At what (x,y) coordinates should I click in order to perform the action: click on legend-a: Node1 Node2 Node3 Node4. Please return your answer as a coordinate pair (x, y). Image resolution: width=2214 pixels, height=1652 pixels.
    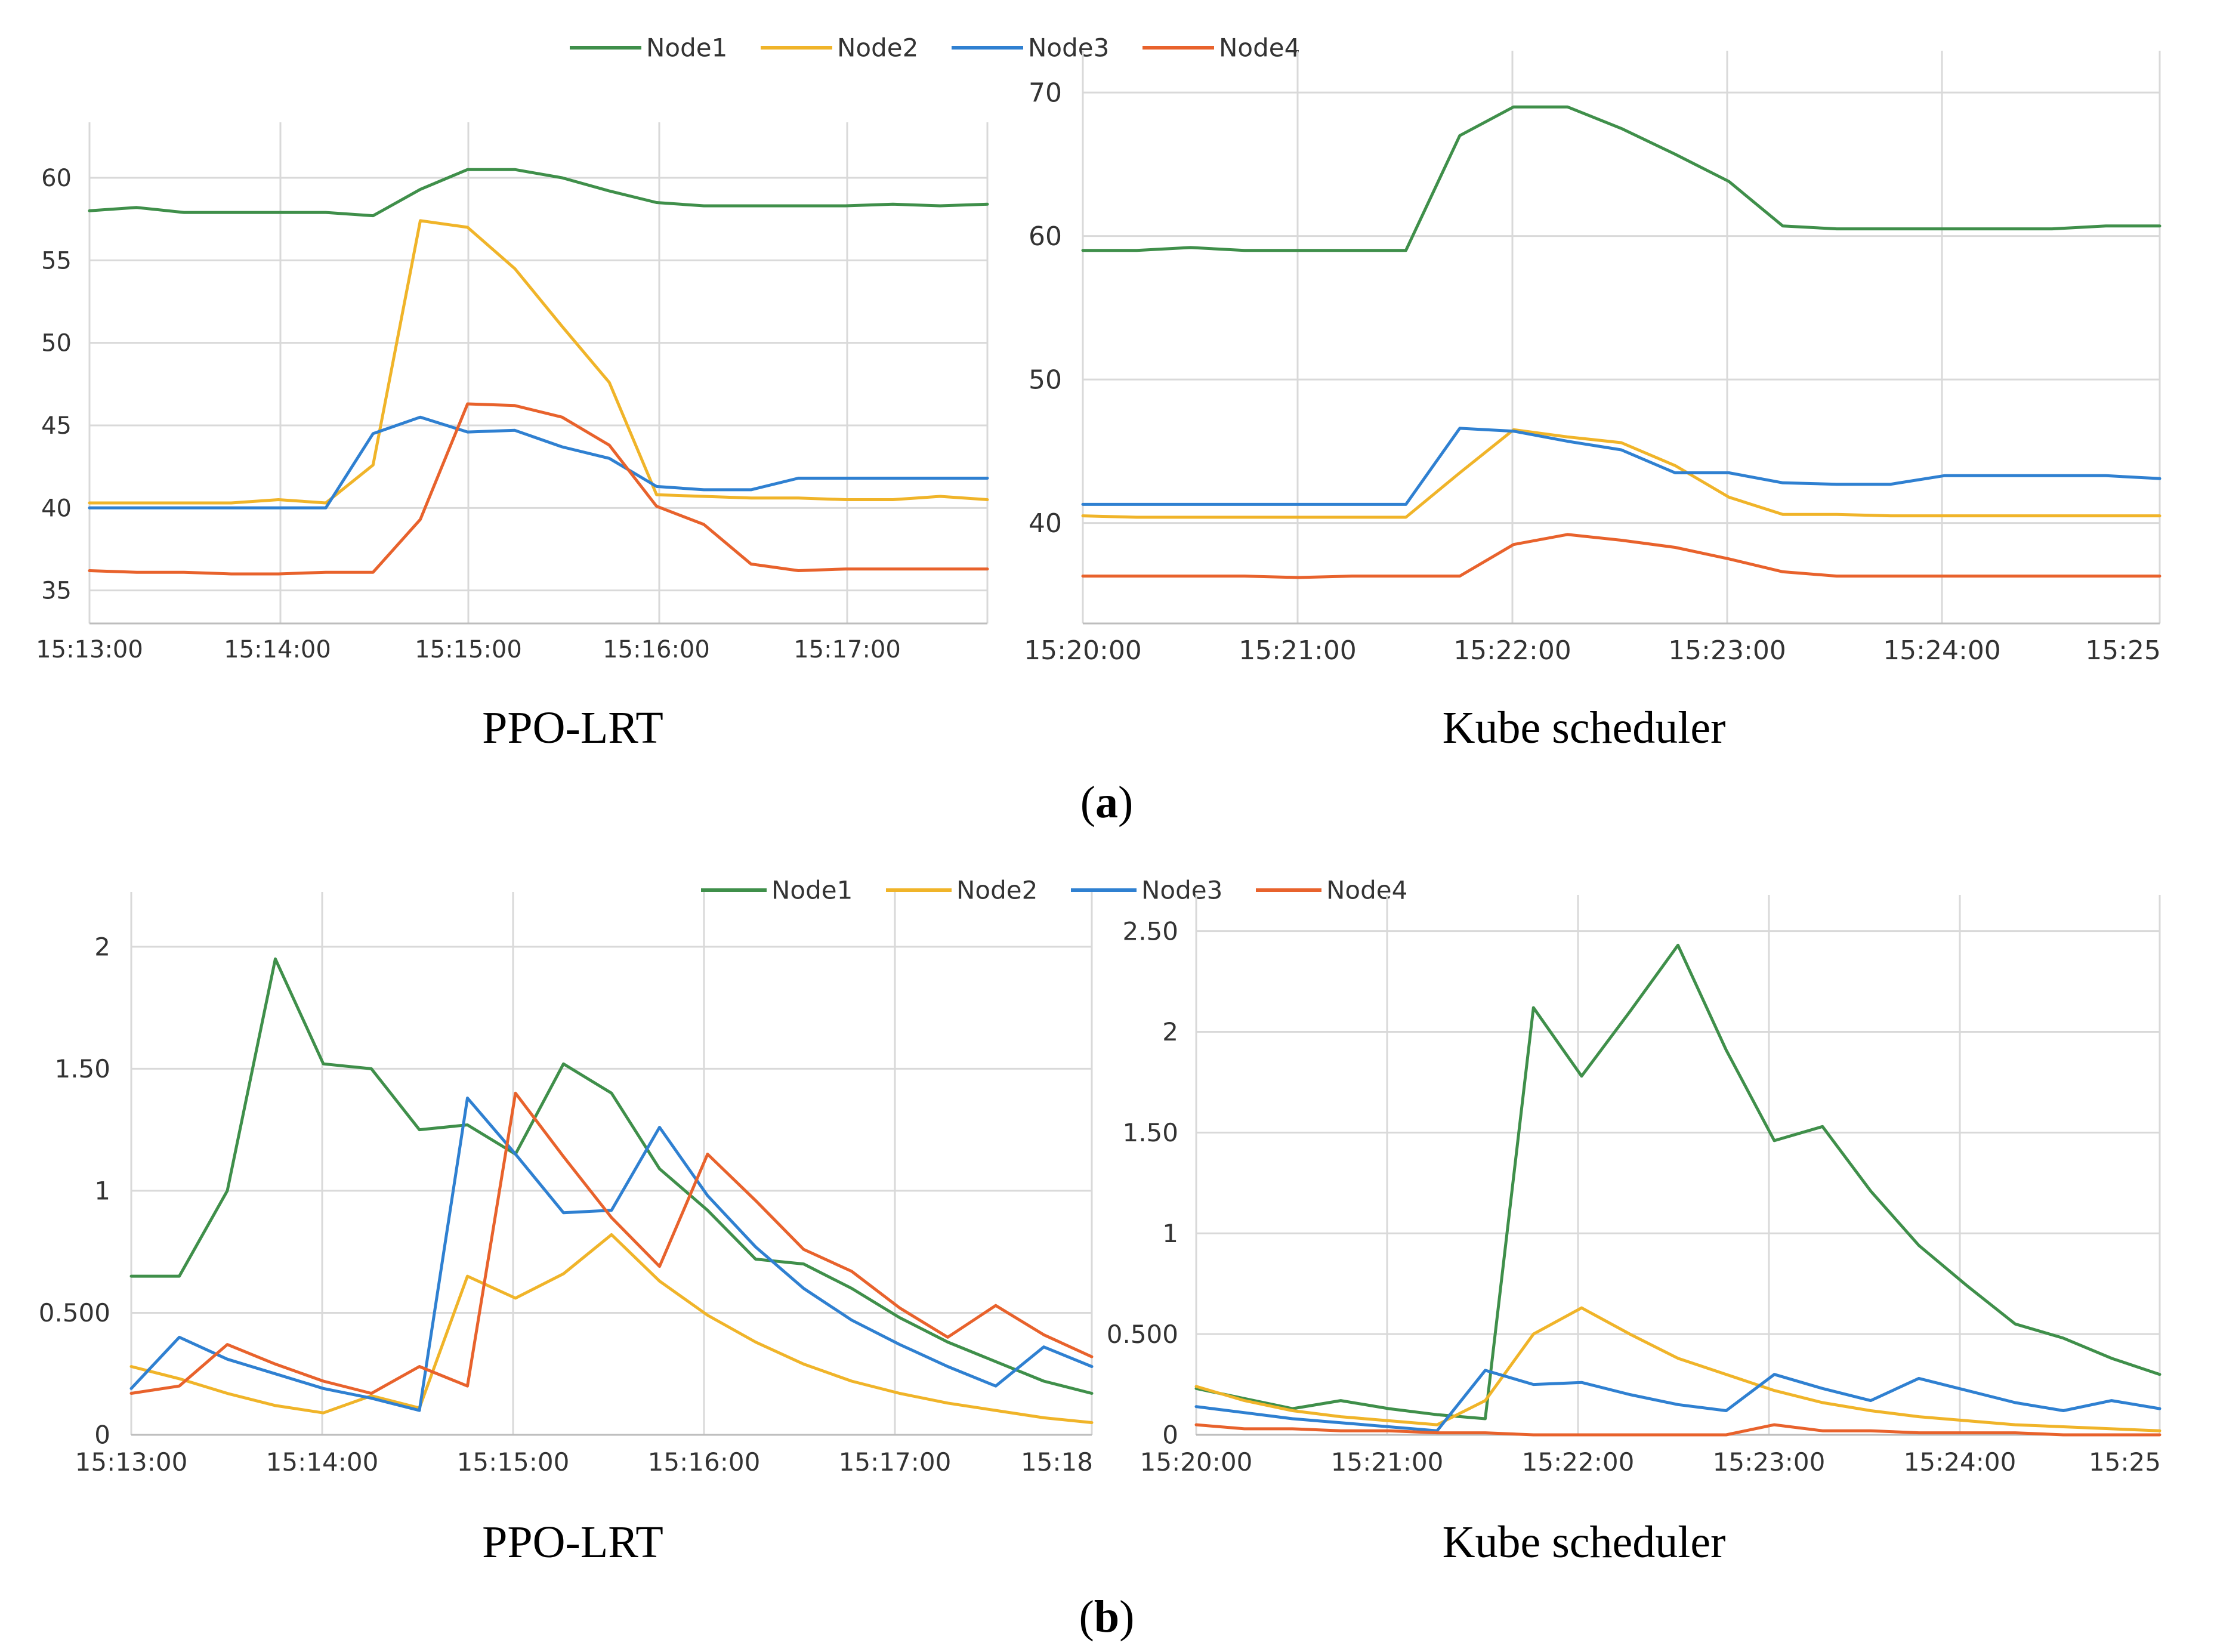
    Looking at the image, I should click on (935, 48).